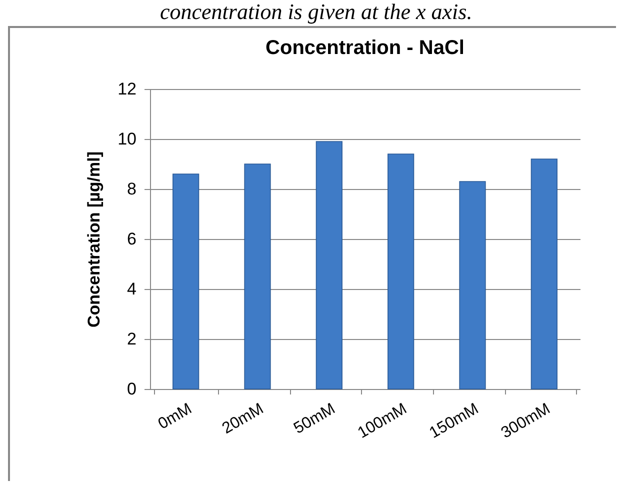  I want to click on y-tick-label: 6, so click(131, 239).